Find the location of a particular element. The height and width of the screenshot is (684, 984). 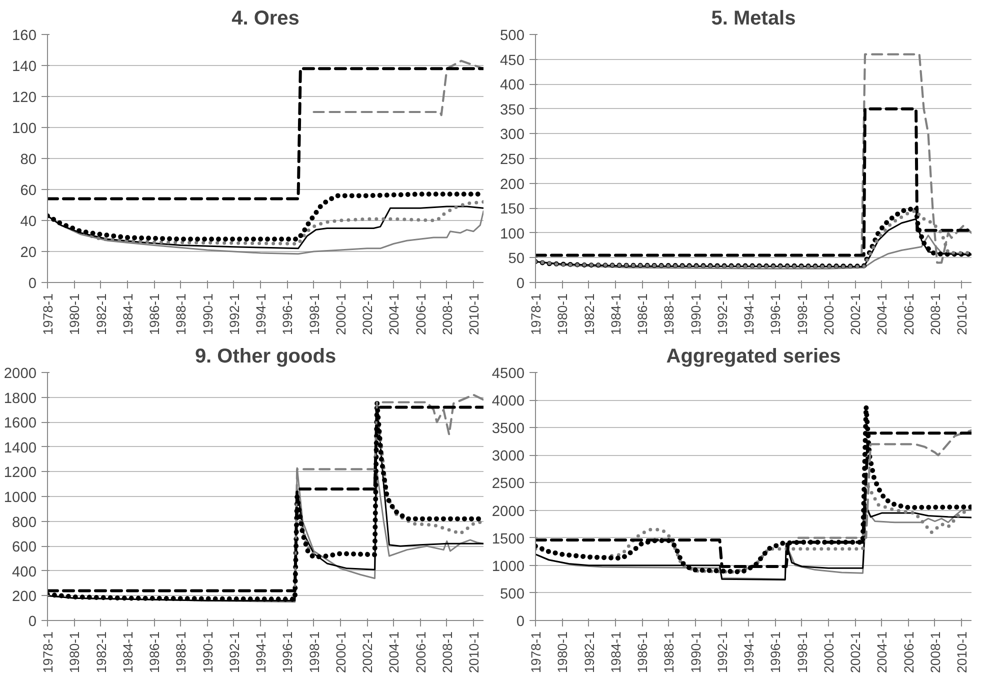

y-tick-label: 4000 is located at coordinates (508, 402).